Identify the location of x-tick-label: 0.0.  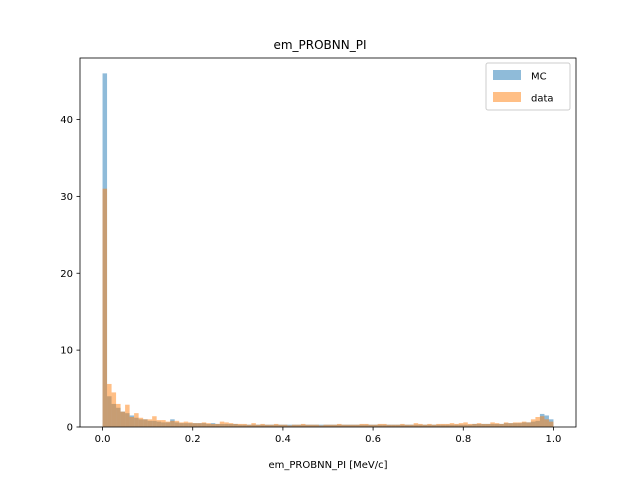
(103, 439).